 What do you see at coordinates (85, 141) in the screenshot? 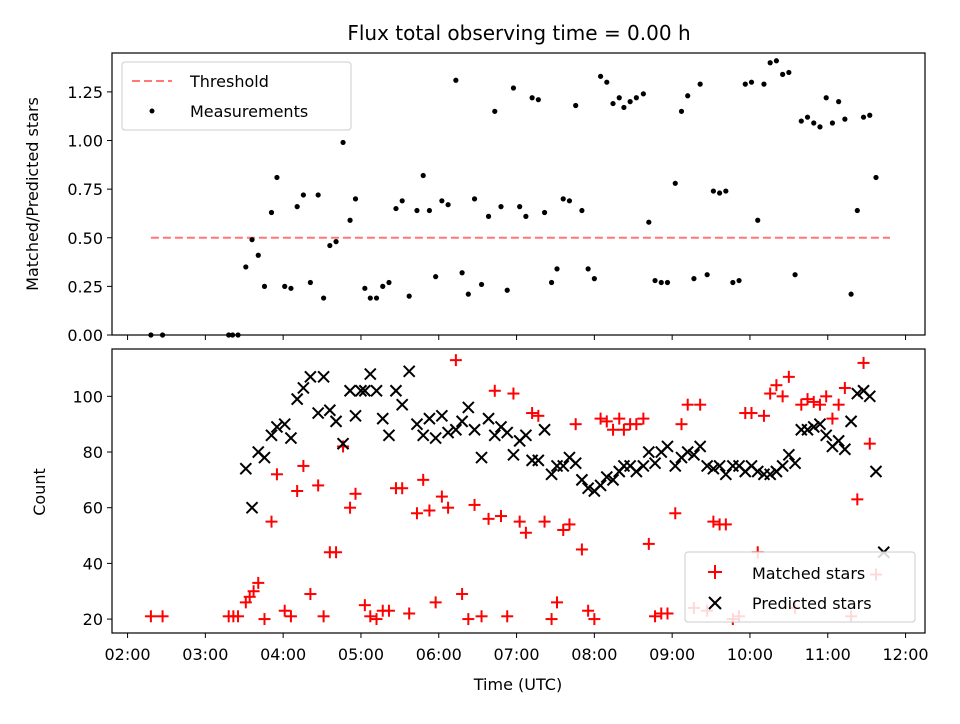
I see `top-y-tick-label: 1.00` at bounding box center [85, 141].